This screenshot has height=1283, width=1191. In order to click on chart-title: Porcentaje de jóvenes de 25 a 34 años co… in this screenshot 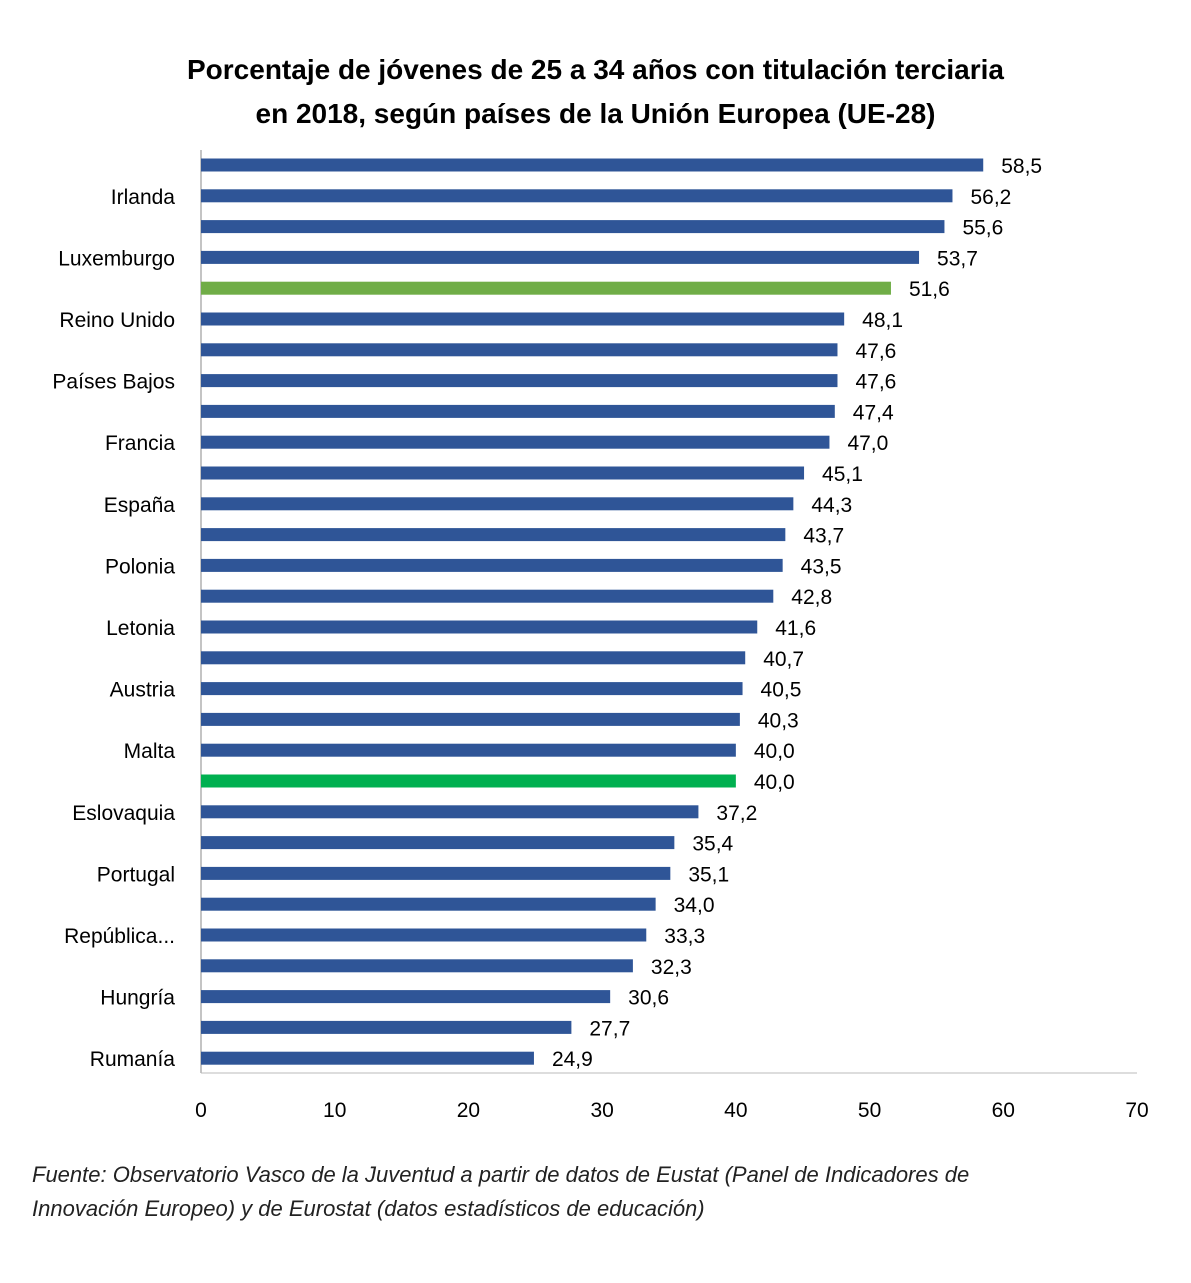, I will do `click(595, 92)`.